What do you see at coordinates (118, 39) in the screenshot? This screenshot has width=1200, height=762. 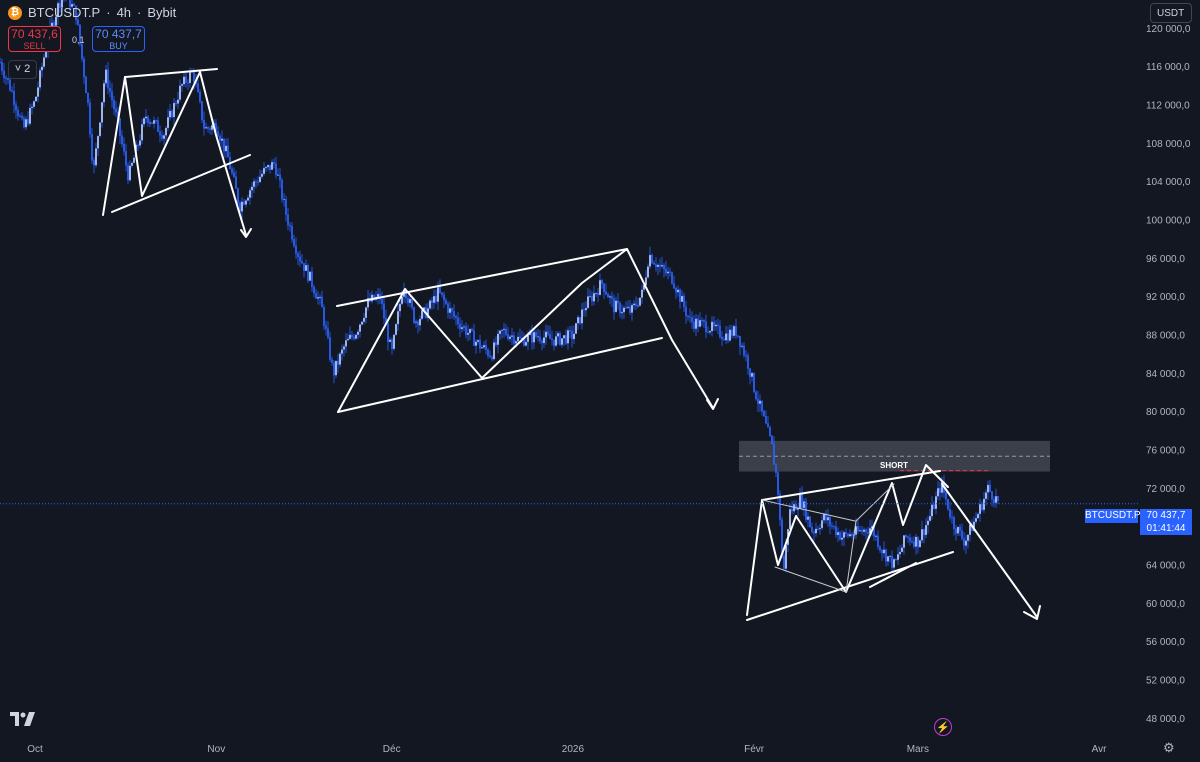 I see `buy-button: 70 437,7 BUY` at bounding box center [118, 39].